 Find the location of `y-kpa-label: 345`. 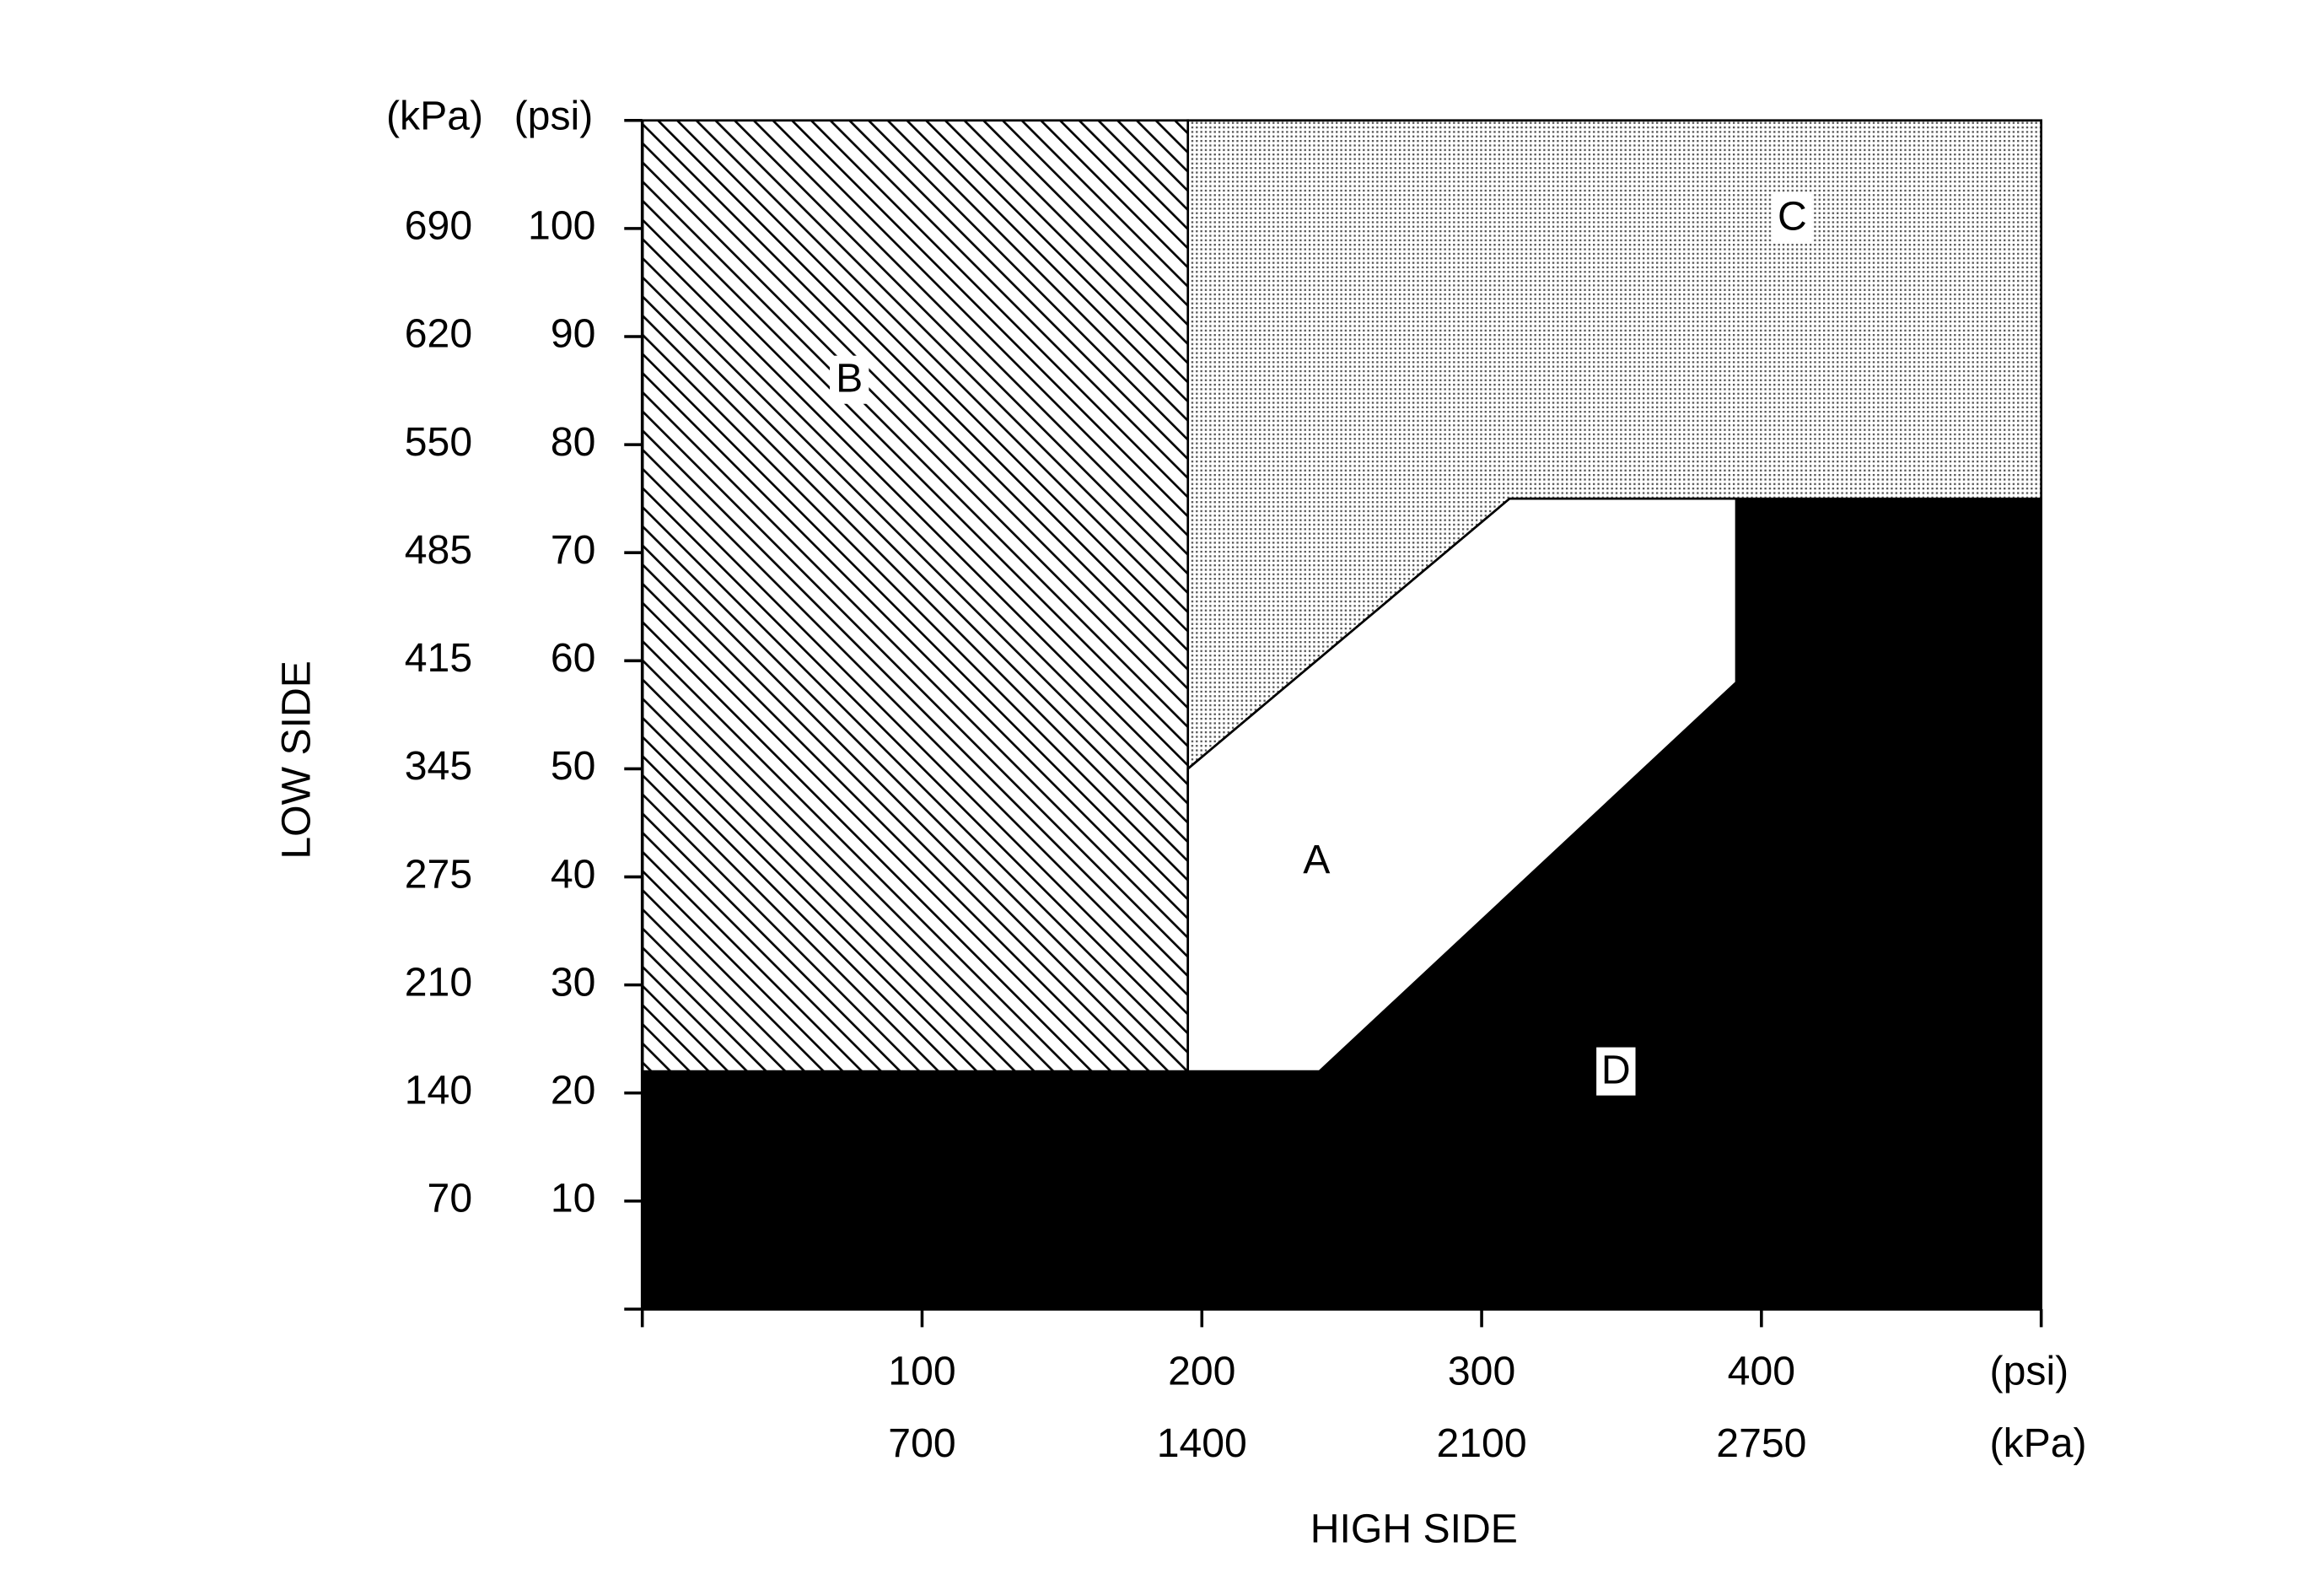

y-kpa-label: 345 is located at coordinates (439, 766).